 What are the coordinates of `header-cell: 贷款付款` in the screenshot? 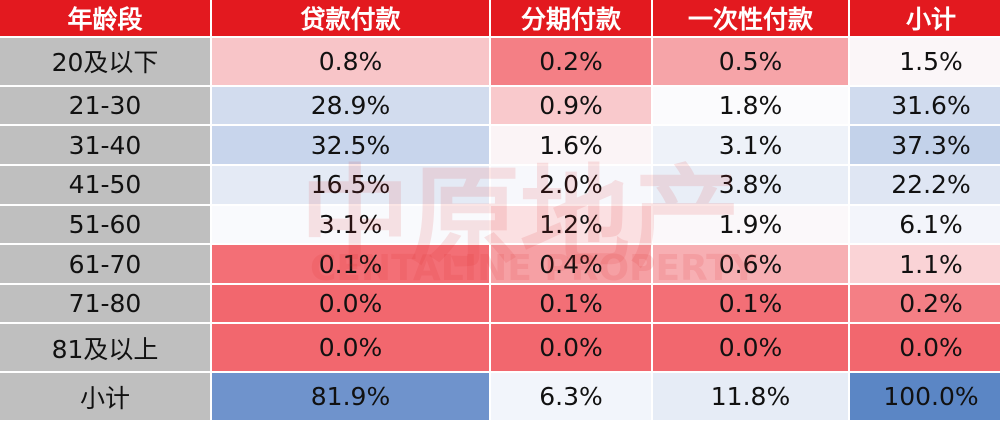 It's located at (350, 18).